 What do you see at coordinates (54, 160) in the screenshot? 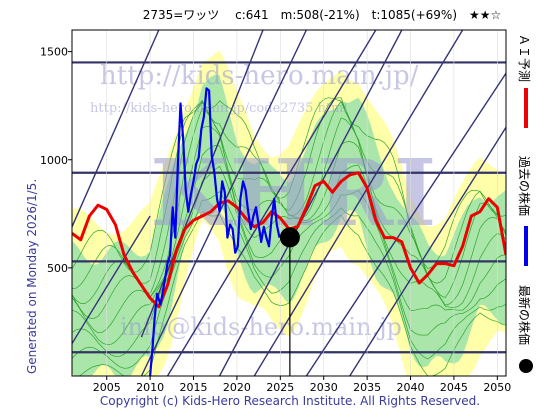
I see `y-tick-label: 1000` at bounding box center [54, 160].